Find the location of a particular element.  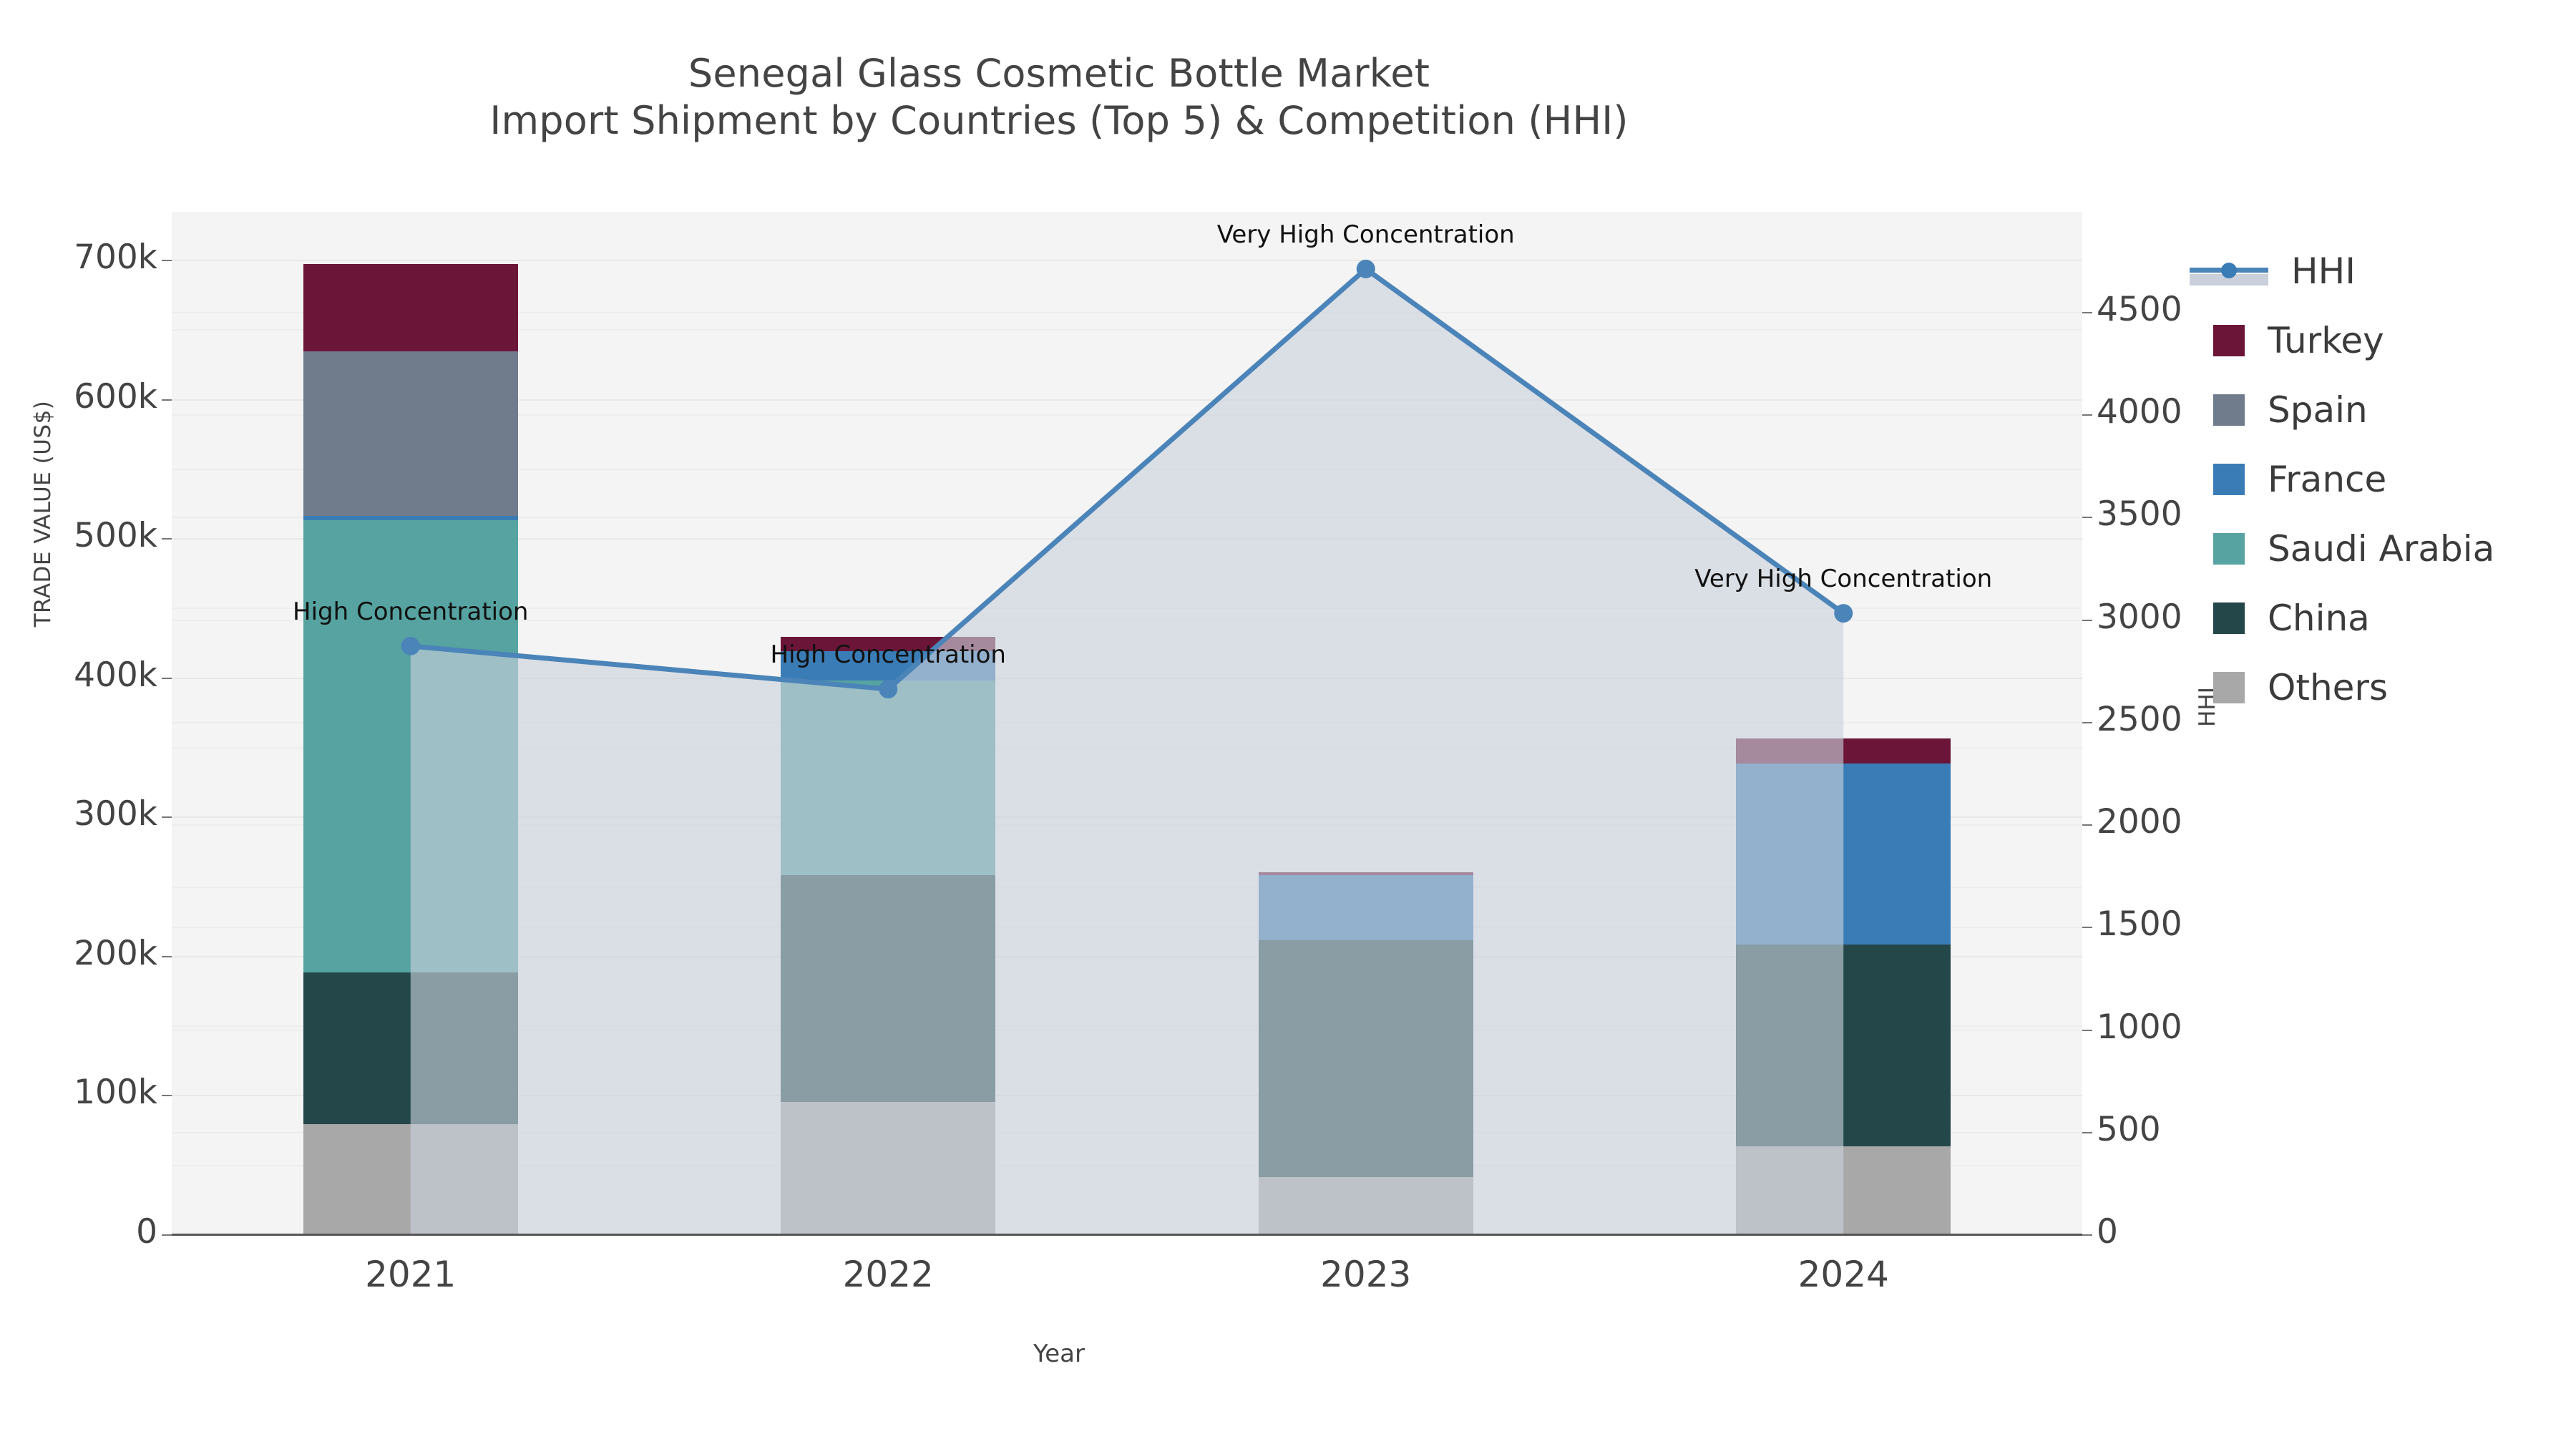

chart-title-line1: Senegal Glass Cosmetic Bottle Market is located at coordinates (1059, 73).